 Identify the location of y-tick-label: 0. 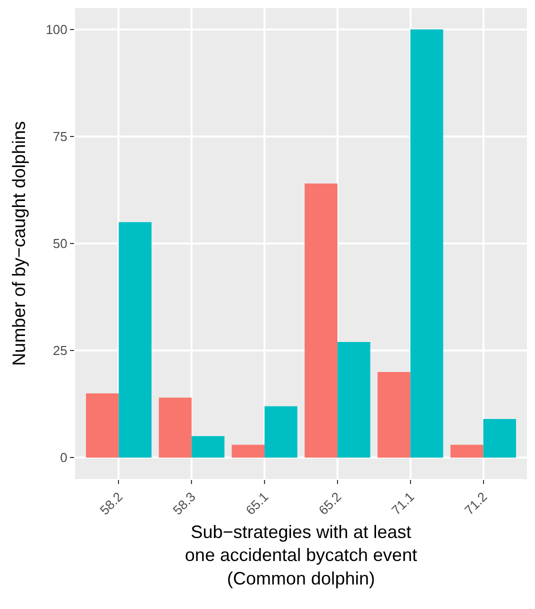
(64, 458).